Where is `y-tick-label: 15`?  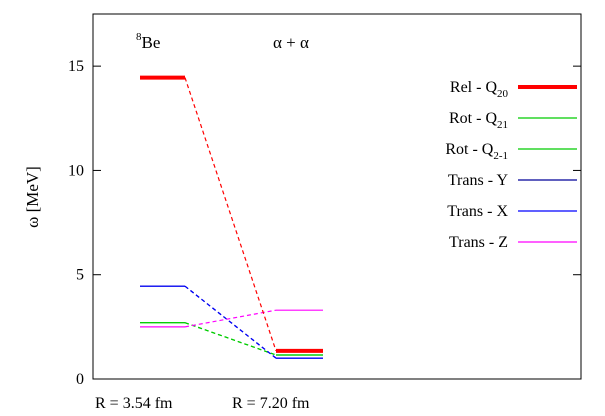
y-tick-label: 15 is located at coordinates (76, 66).